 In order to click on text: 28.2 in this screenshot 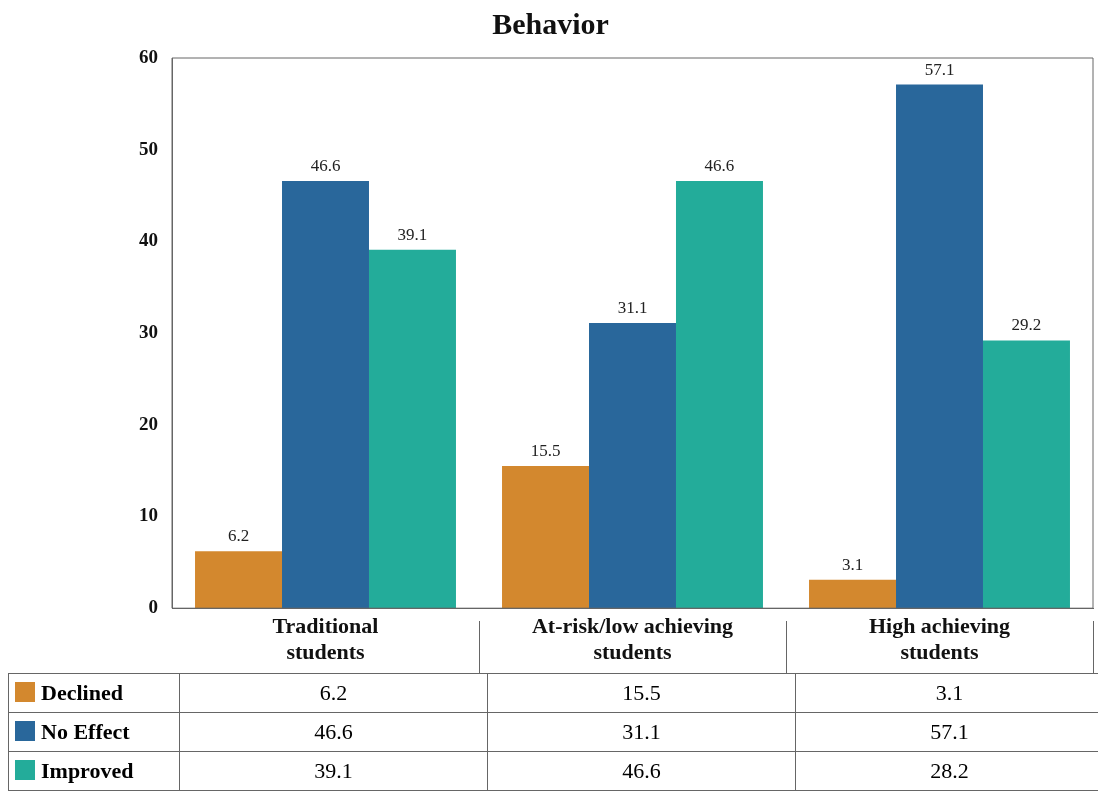, I will do `click(946, 771)`.